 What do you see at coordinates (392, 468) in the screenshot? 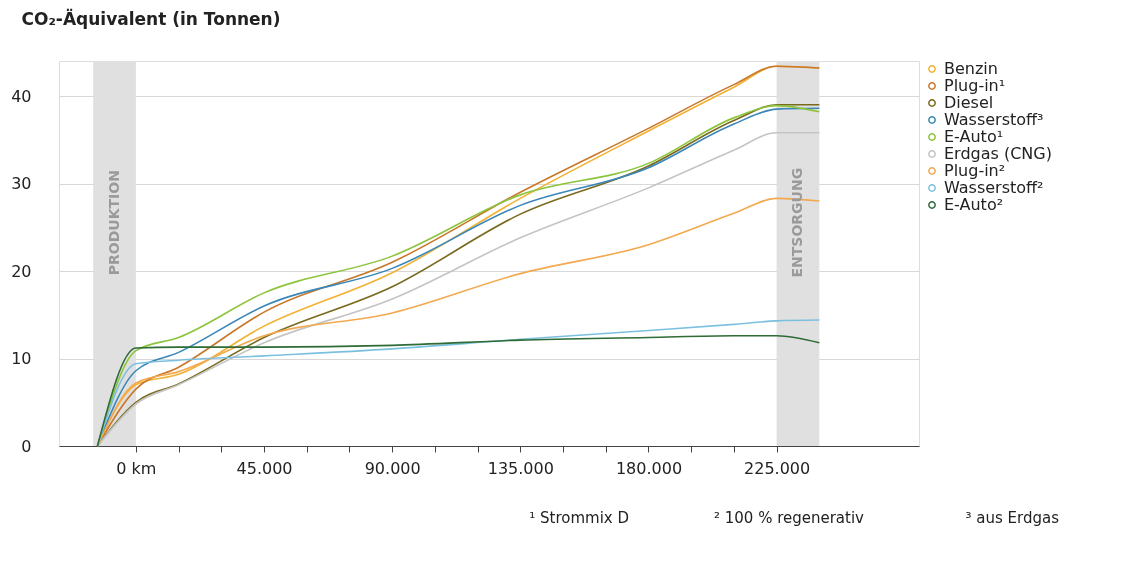
I see `x-tick-label: 90.000` at bounding box center [392, 468].